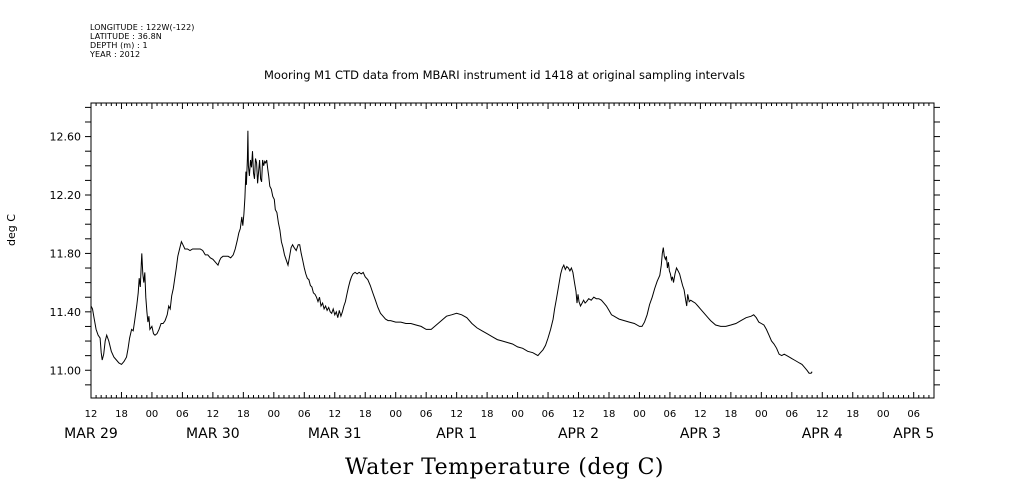  What do you see at coordinates (142, 27) in the screenshot?
I see `meta-longitude: LONGITUDE : 122W(-122)` at bounding box center [142, 27].